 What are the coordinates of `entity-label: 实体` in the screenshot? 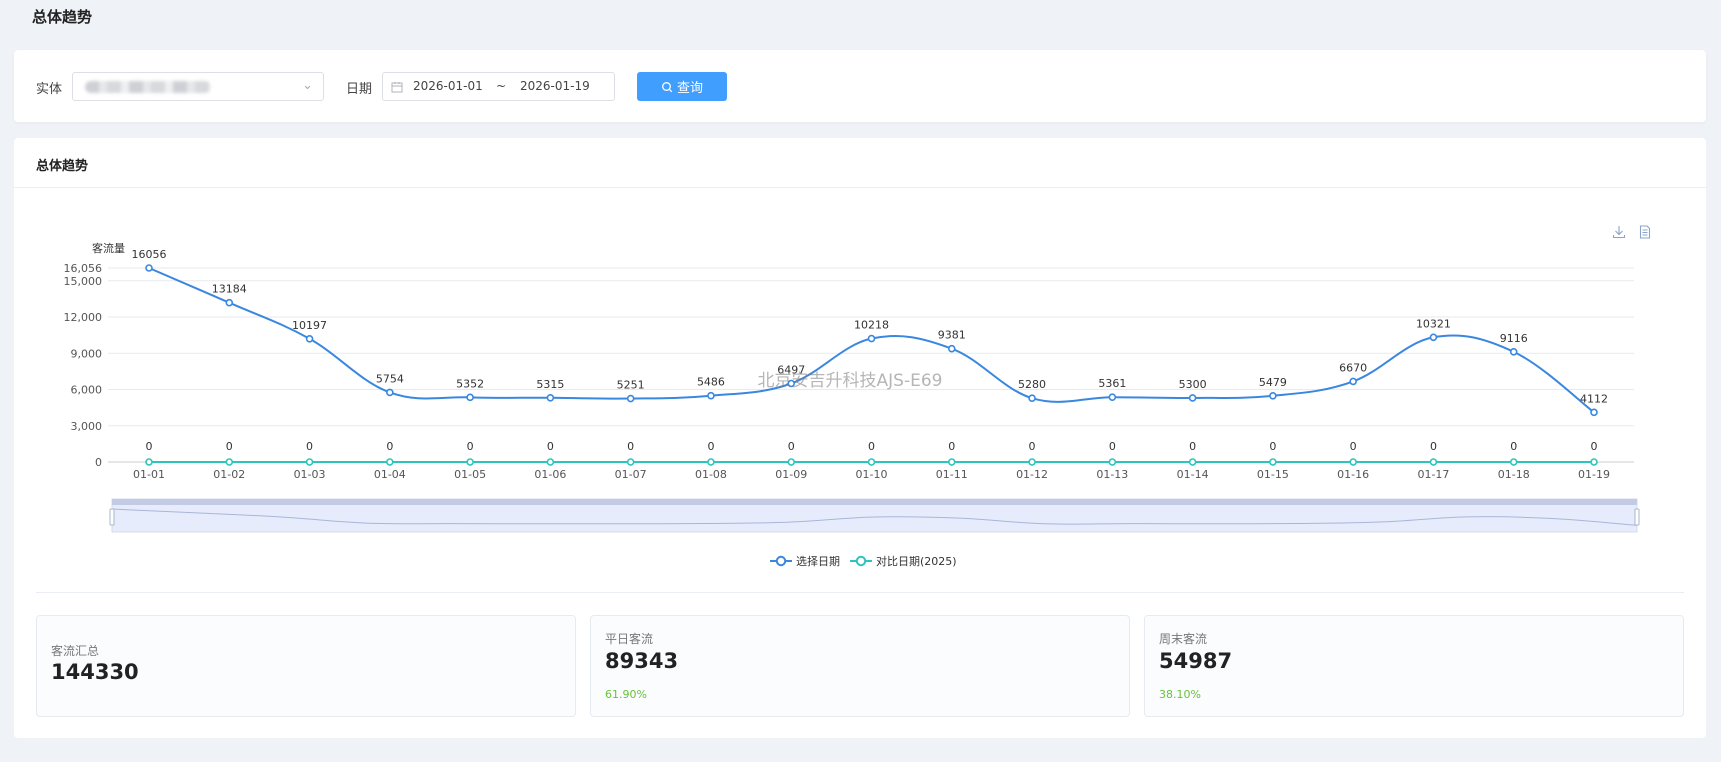 It's located at (49, 89).